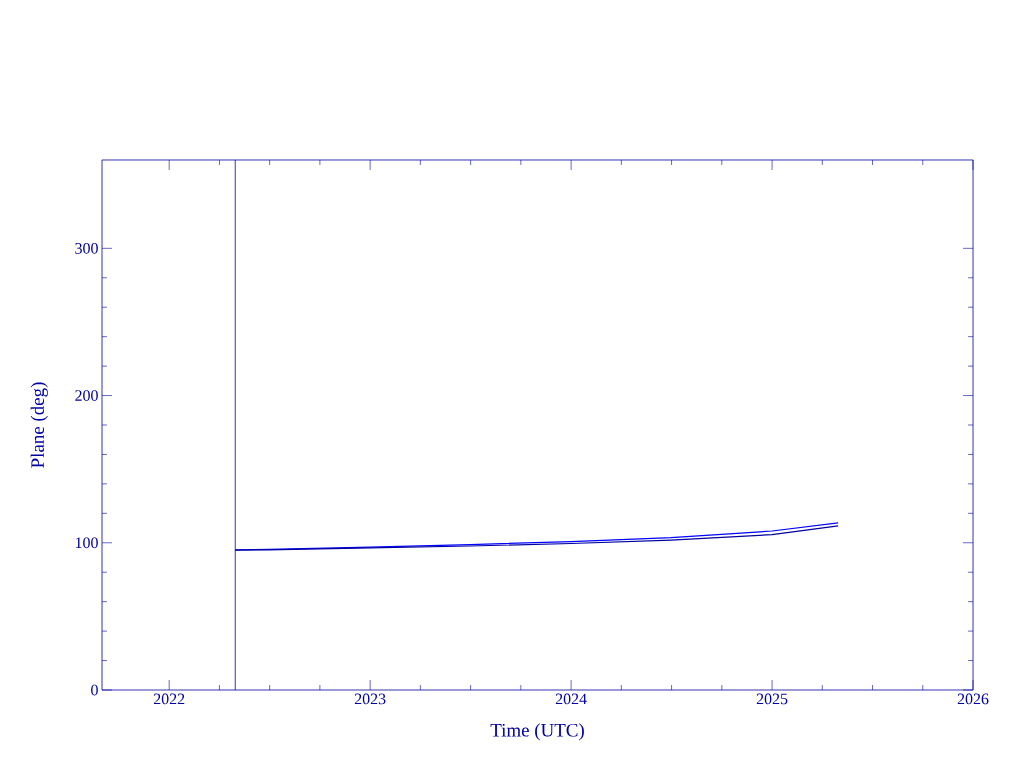 This screenshot has height=768, width=1024. What do you see at coordinates (39, 425) in the screenshot?
I see `y-axis-title: Plane (deg)` at bounding box center [39, 425].